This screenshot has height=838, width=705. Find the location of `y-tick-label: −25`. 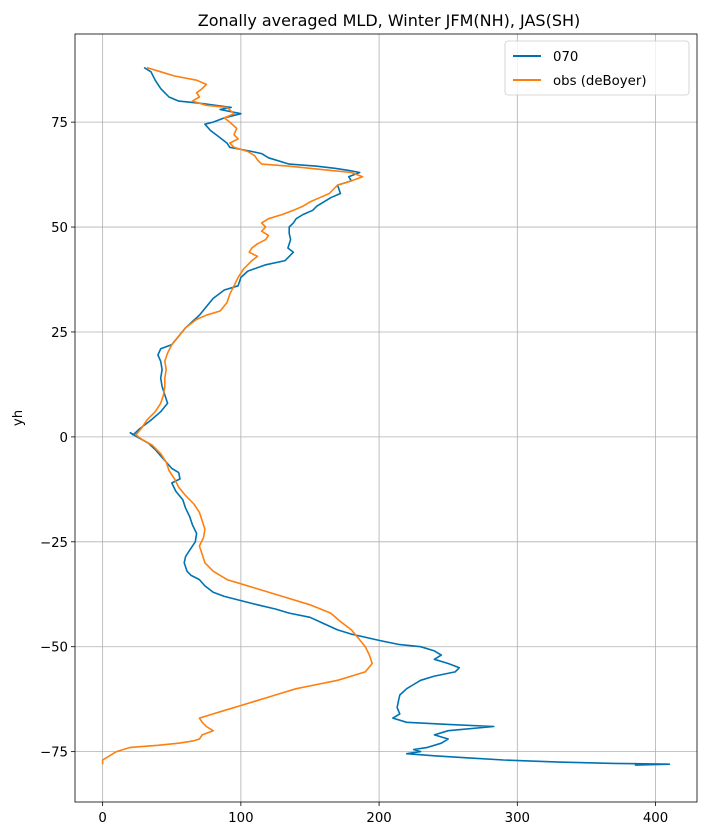

y-tick-label: −25 is located at coordinates (54, 543).